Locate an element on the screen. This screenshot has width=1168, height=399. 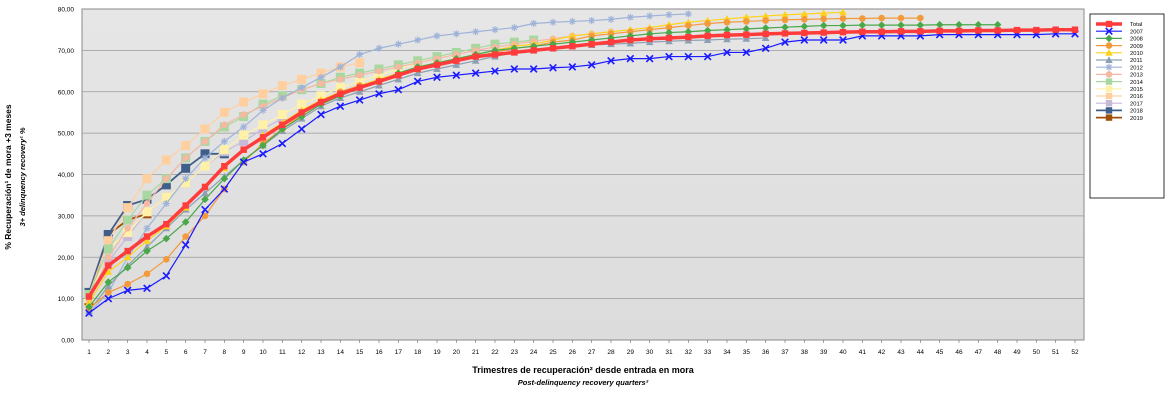
legend-label: 2010 is located at coordinates (1136, 54).